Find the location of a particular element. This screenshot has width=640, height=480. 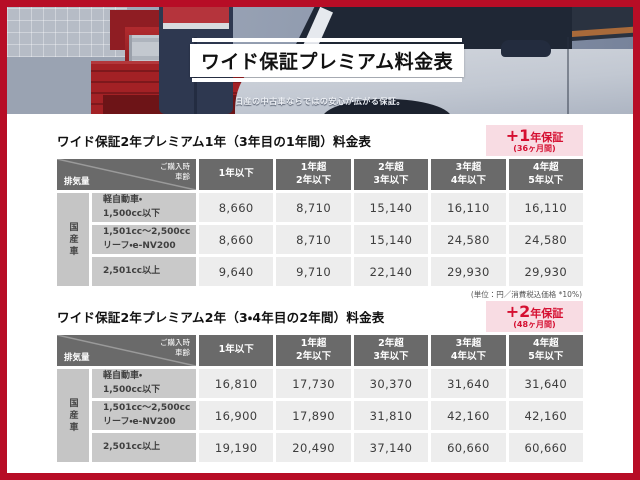

mechanic-uniform-white-stripe is located at coordinates (196, 26).